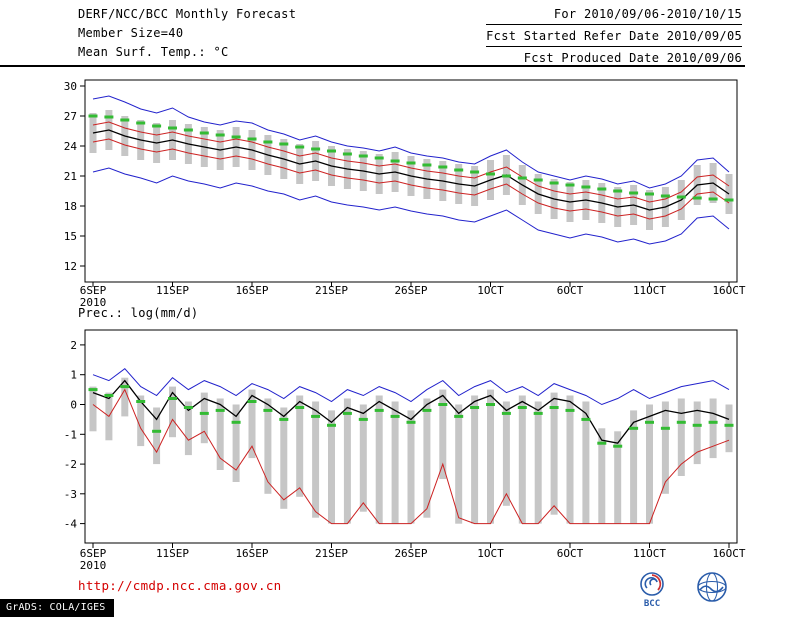 This screenshot has width=800, height=618. Describe the element at coordinates (73, 345) in the screenshot. I see `precipitation-y-tick-label: 2` at that location.